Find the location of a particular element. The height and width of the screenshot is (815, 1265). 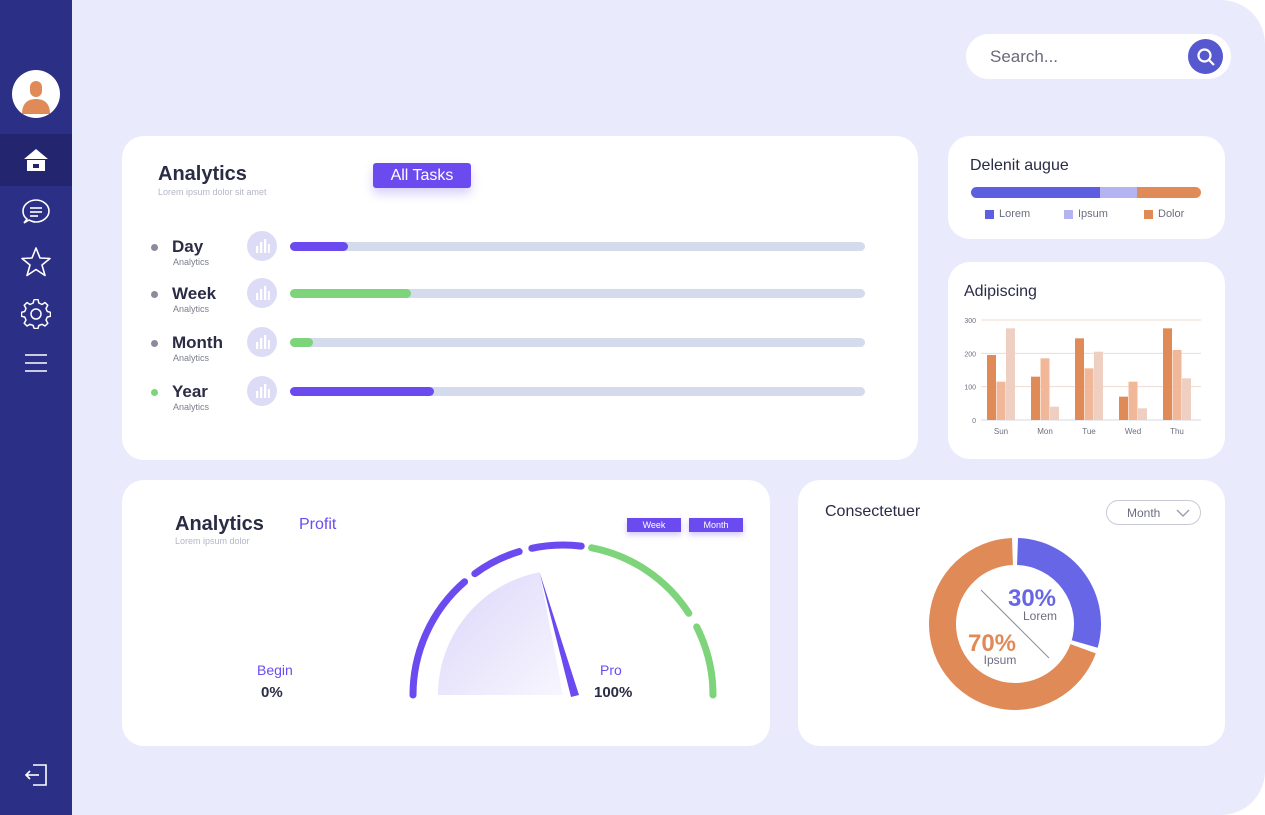

legend-label: Dolor is located at coordinates (1171, 214).